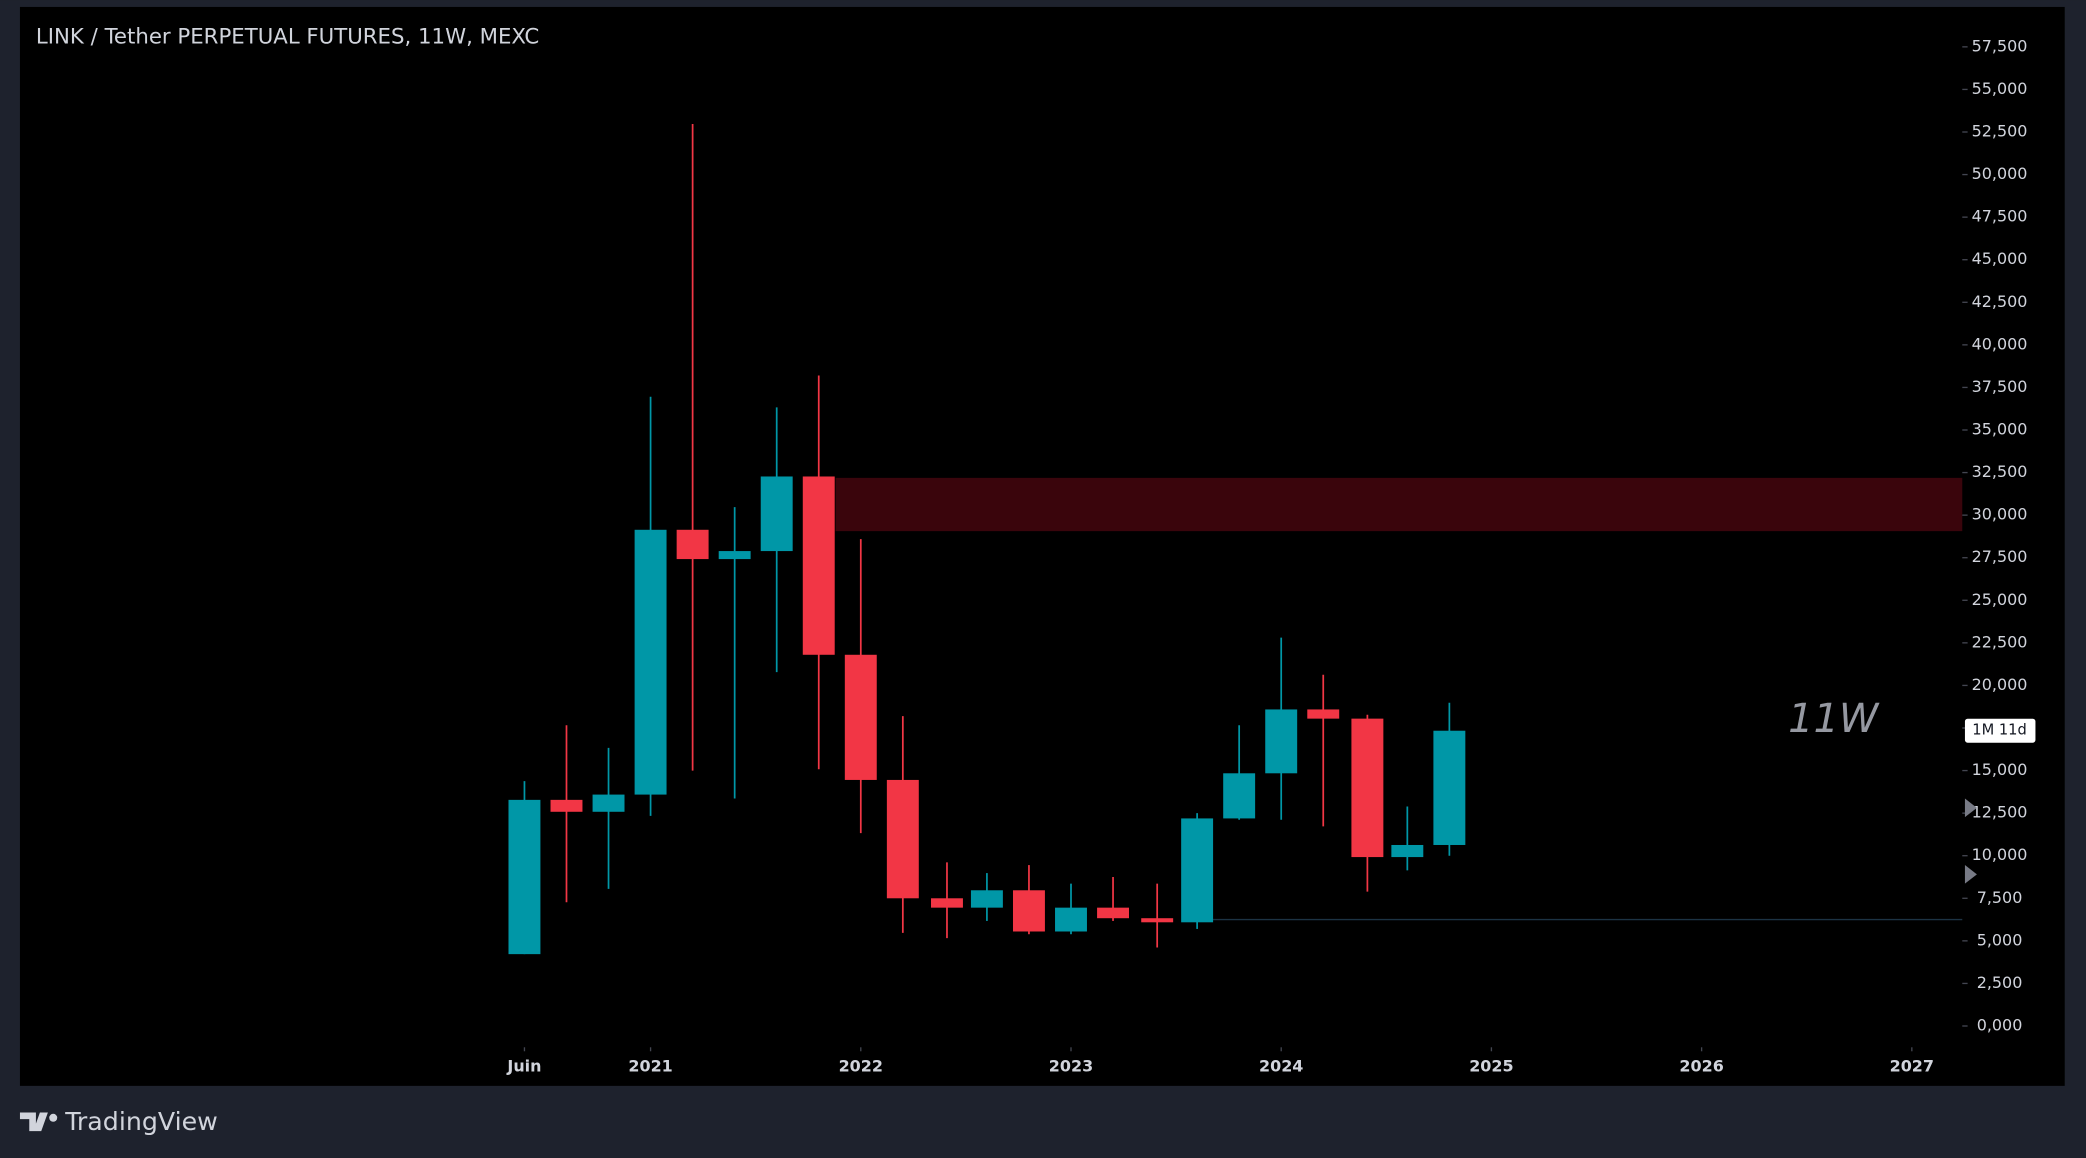  What do you see at coordinates (861, 1066) in the screenshot?
I see `x-tick-label: 2022` at bounding box center [861, 1066].